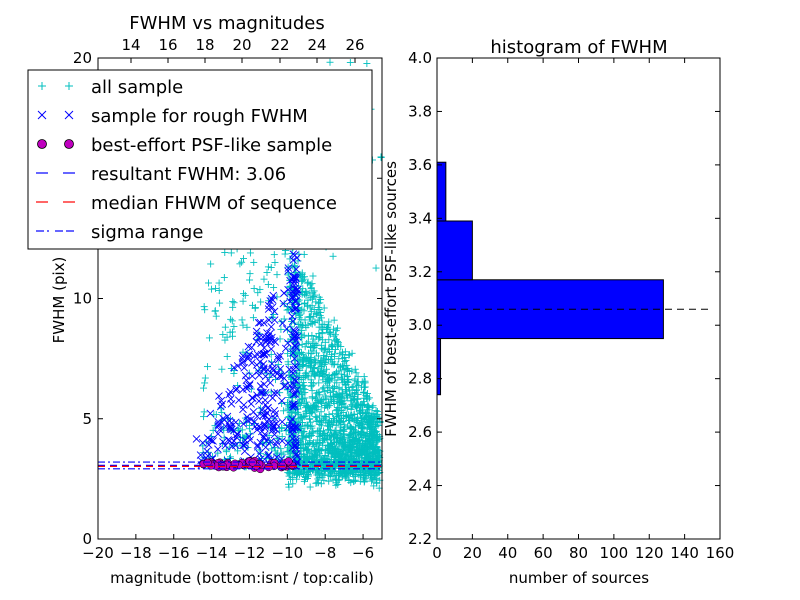  Describe the element at coordinates (420, 325) in the screenshot. I see `histogram-ytick-label: 3.0` at that location.